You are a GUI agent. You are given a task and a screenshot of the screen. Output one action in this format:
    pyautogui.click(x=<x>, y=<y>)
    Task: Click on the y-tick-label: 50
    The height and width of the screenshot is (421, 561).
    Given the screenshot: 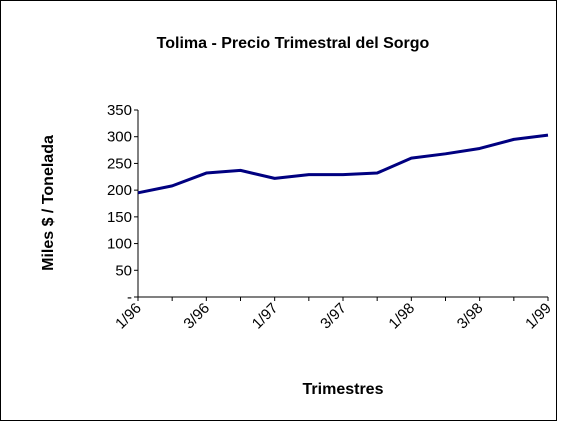 What is the action you would take?
    pyautogui.click(x=123, y=270)
    